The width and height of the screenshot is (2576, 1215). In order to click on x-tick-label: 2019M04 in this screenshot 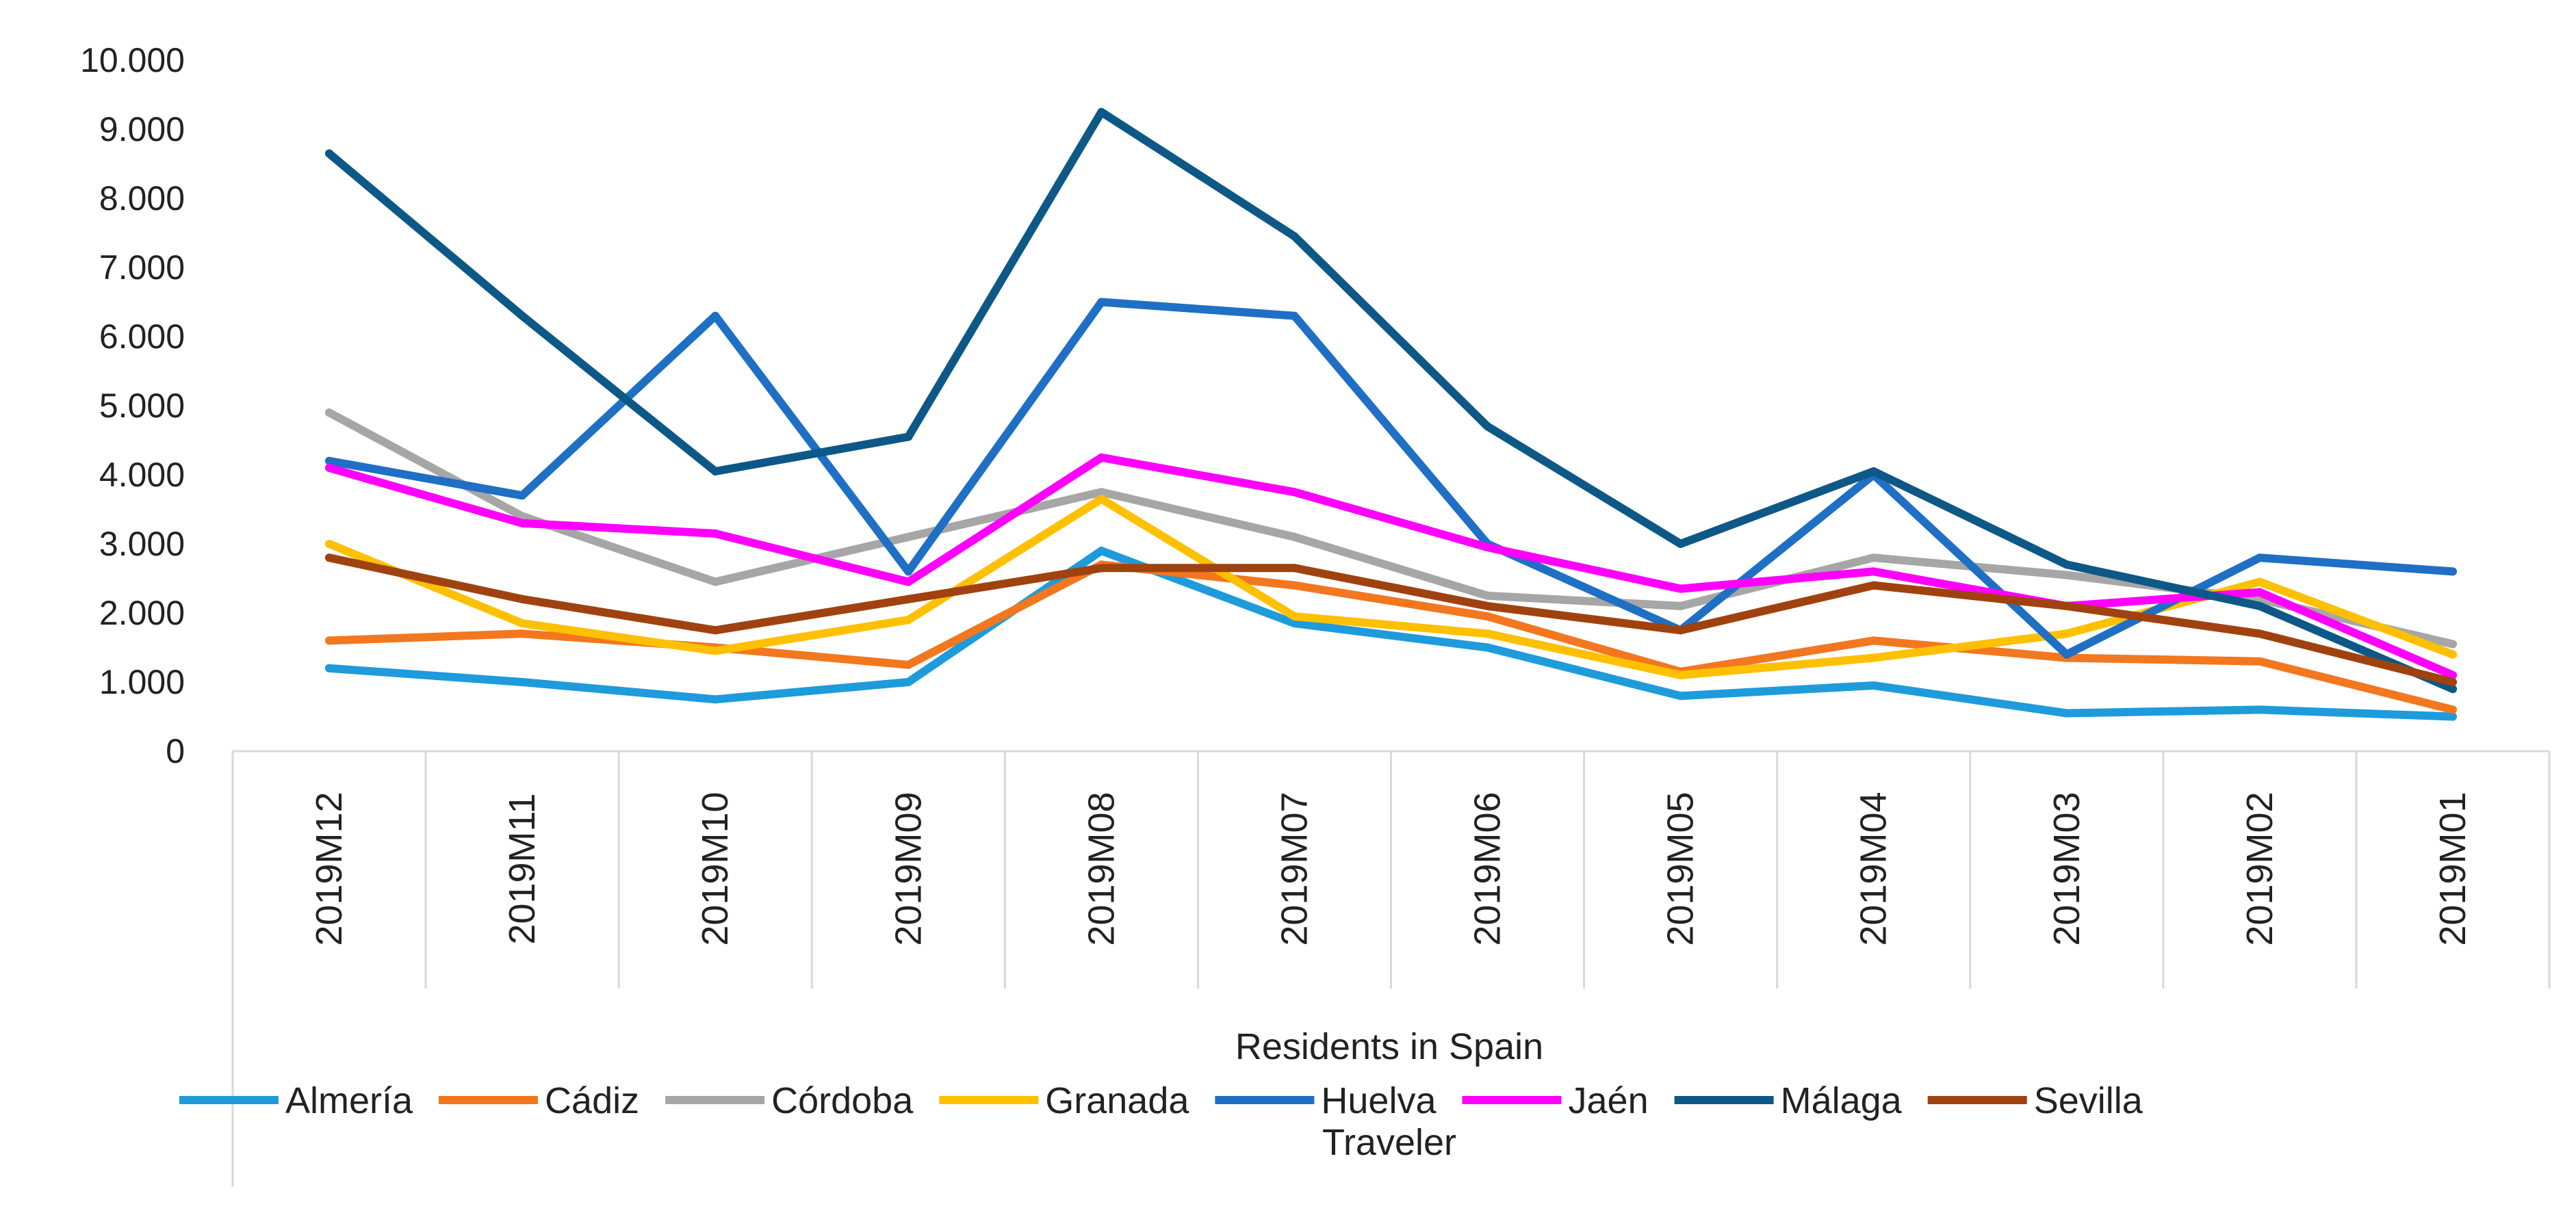, I will do `click(1873, 868)`.